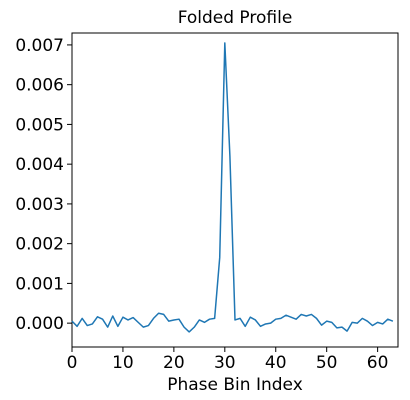 The image size is (410, 400). What do you see at coordinates (39, 165) in the screenshot?
I see `y-tick-label: 0.004` at bounding box center [39, 165].